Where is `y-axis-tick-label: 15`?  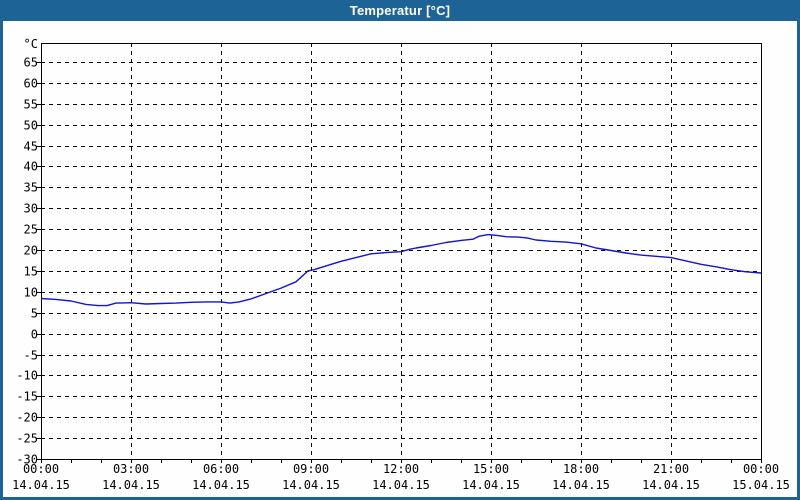 y-axis-tick-label: 15 is located at coordinates (31, 272).